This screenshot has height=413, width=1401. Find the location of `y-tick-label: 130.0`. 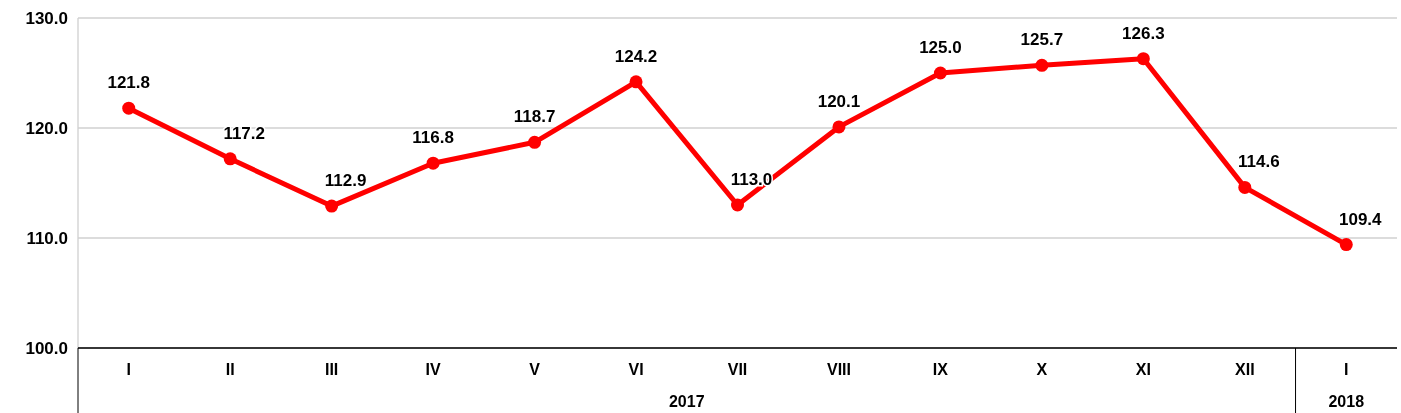

y-tick-label: 130.0 is located at coordinates (46, 18).